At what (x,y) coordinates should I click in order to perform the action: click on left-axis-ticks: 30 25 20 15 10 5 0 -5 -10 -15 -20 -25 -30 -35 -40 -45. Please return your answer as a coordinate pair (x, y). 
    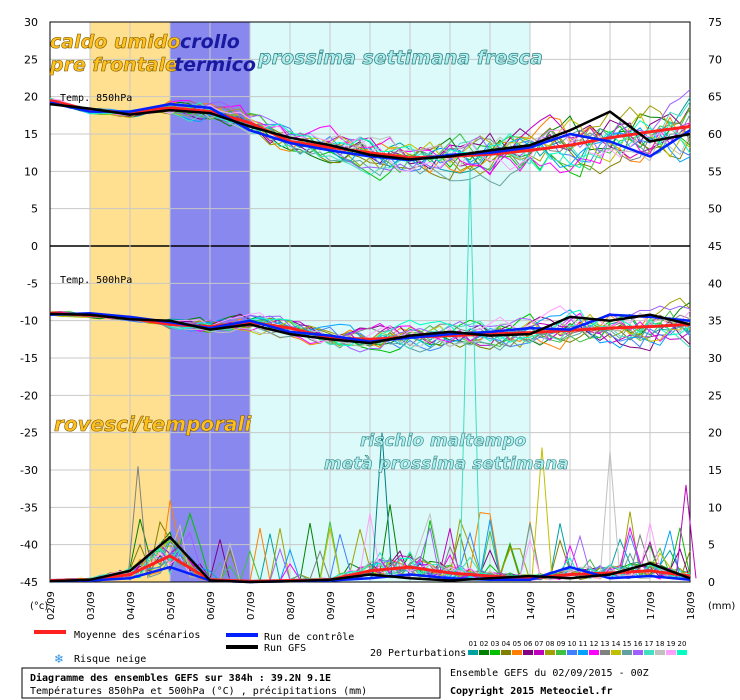
    Looking at the image, I should click on (29, 302).